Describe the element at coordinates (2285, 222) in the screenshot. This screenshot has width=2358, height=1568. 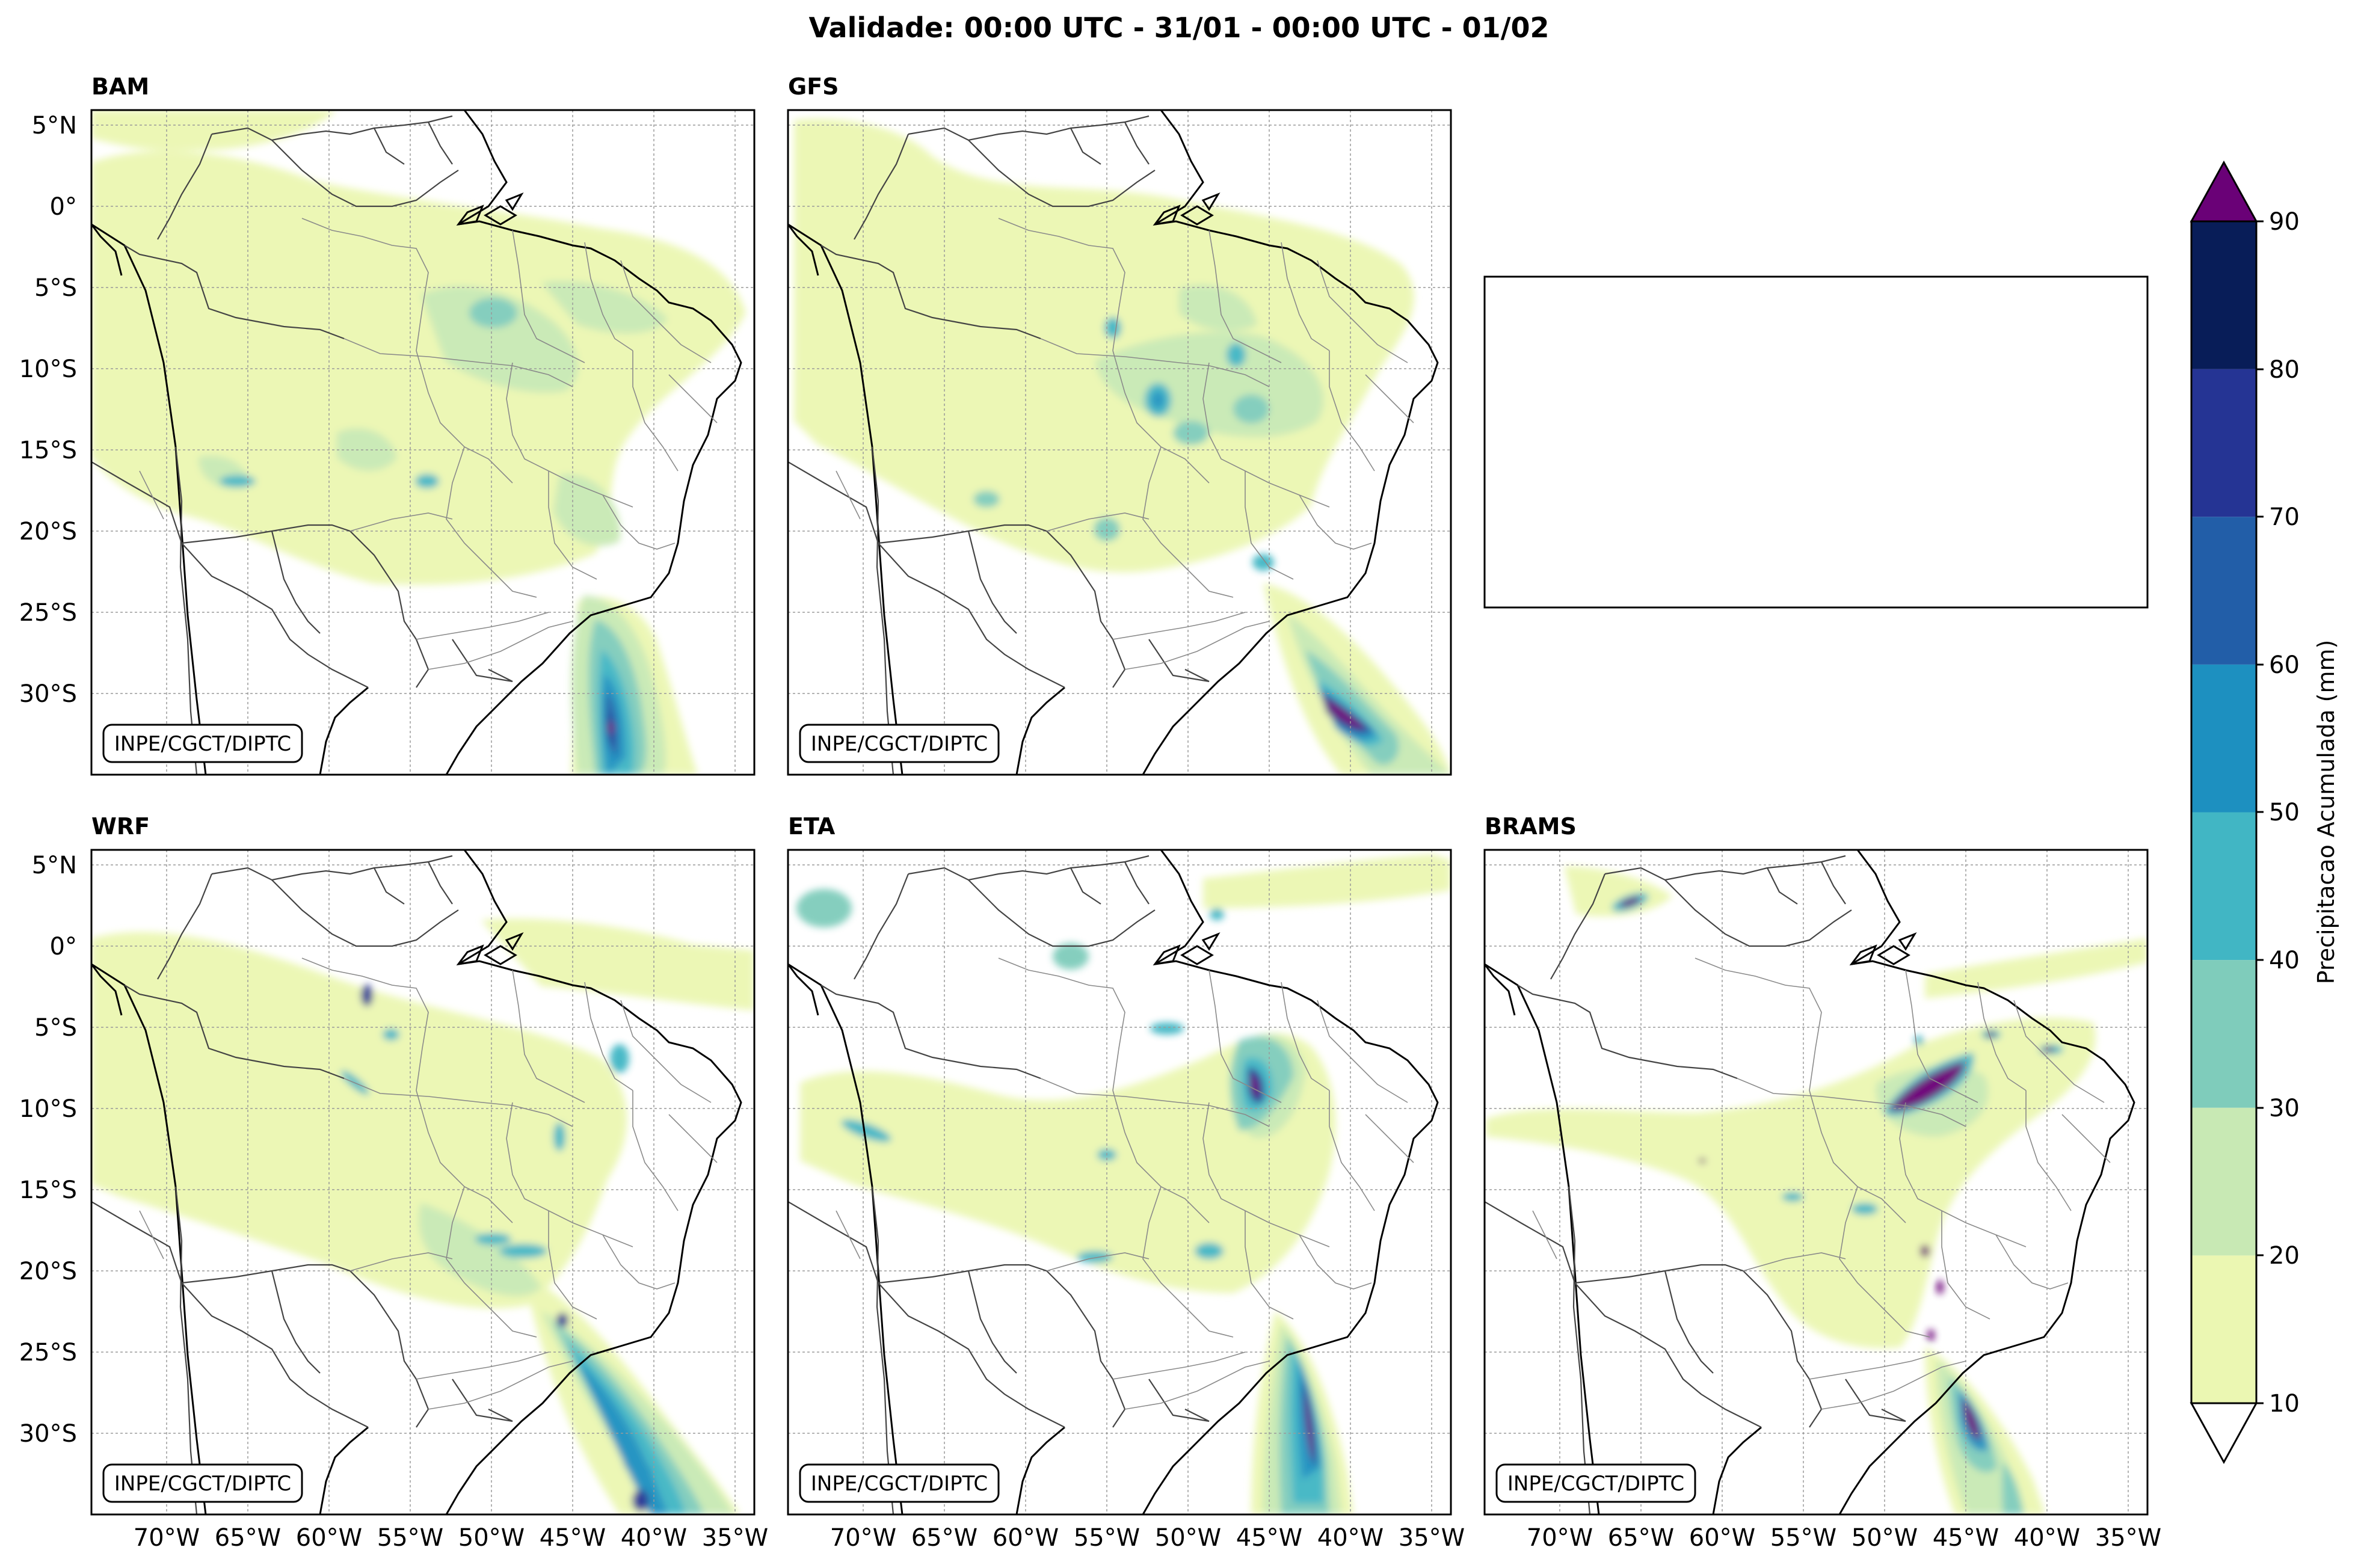
I see `colorbar-tick-label: 90` at that location.